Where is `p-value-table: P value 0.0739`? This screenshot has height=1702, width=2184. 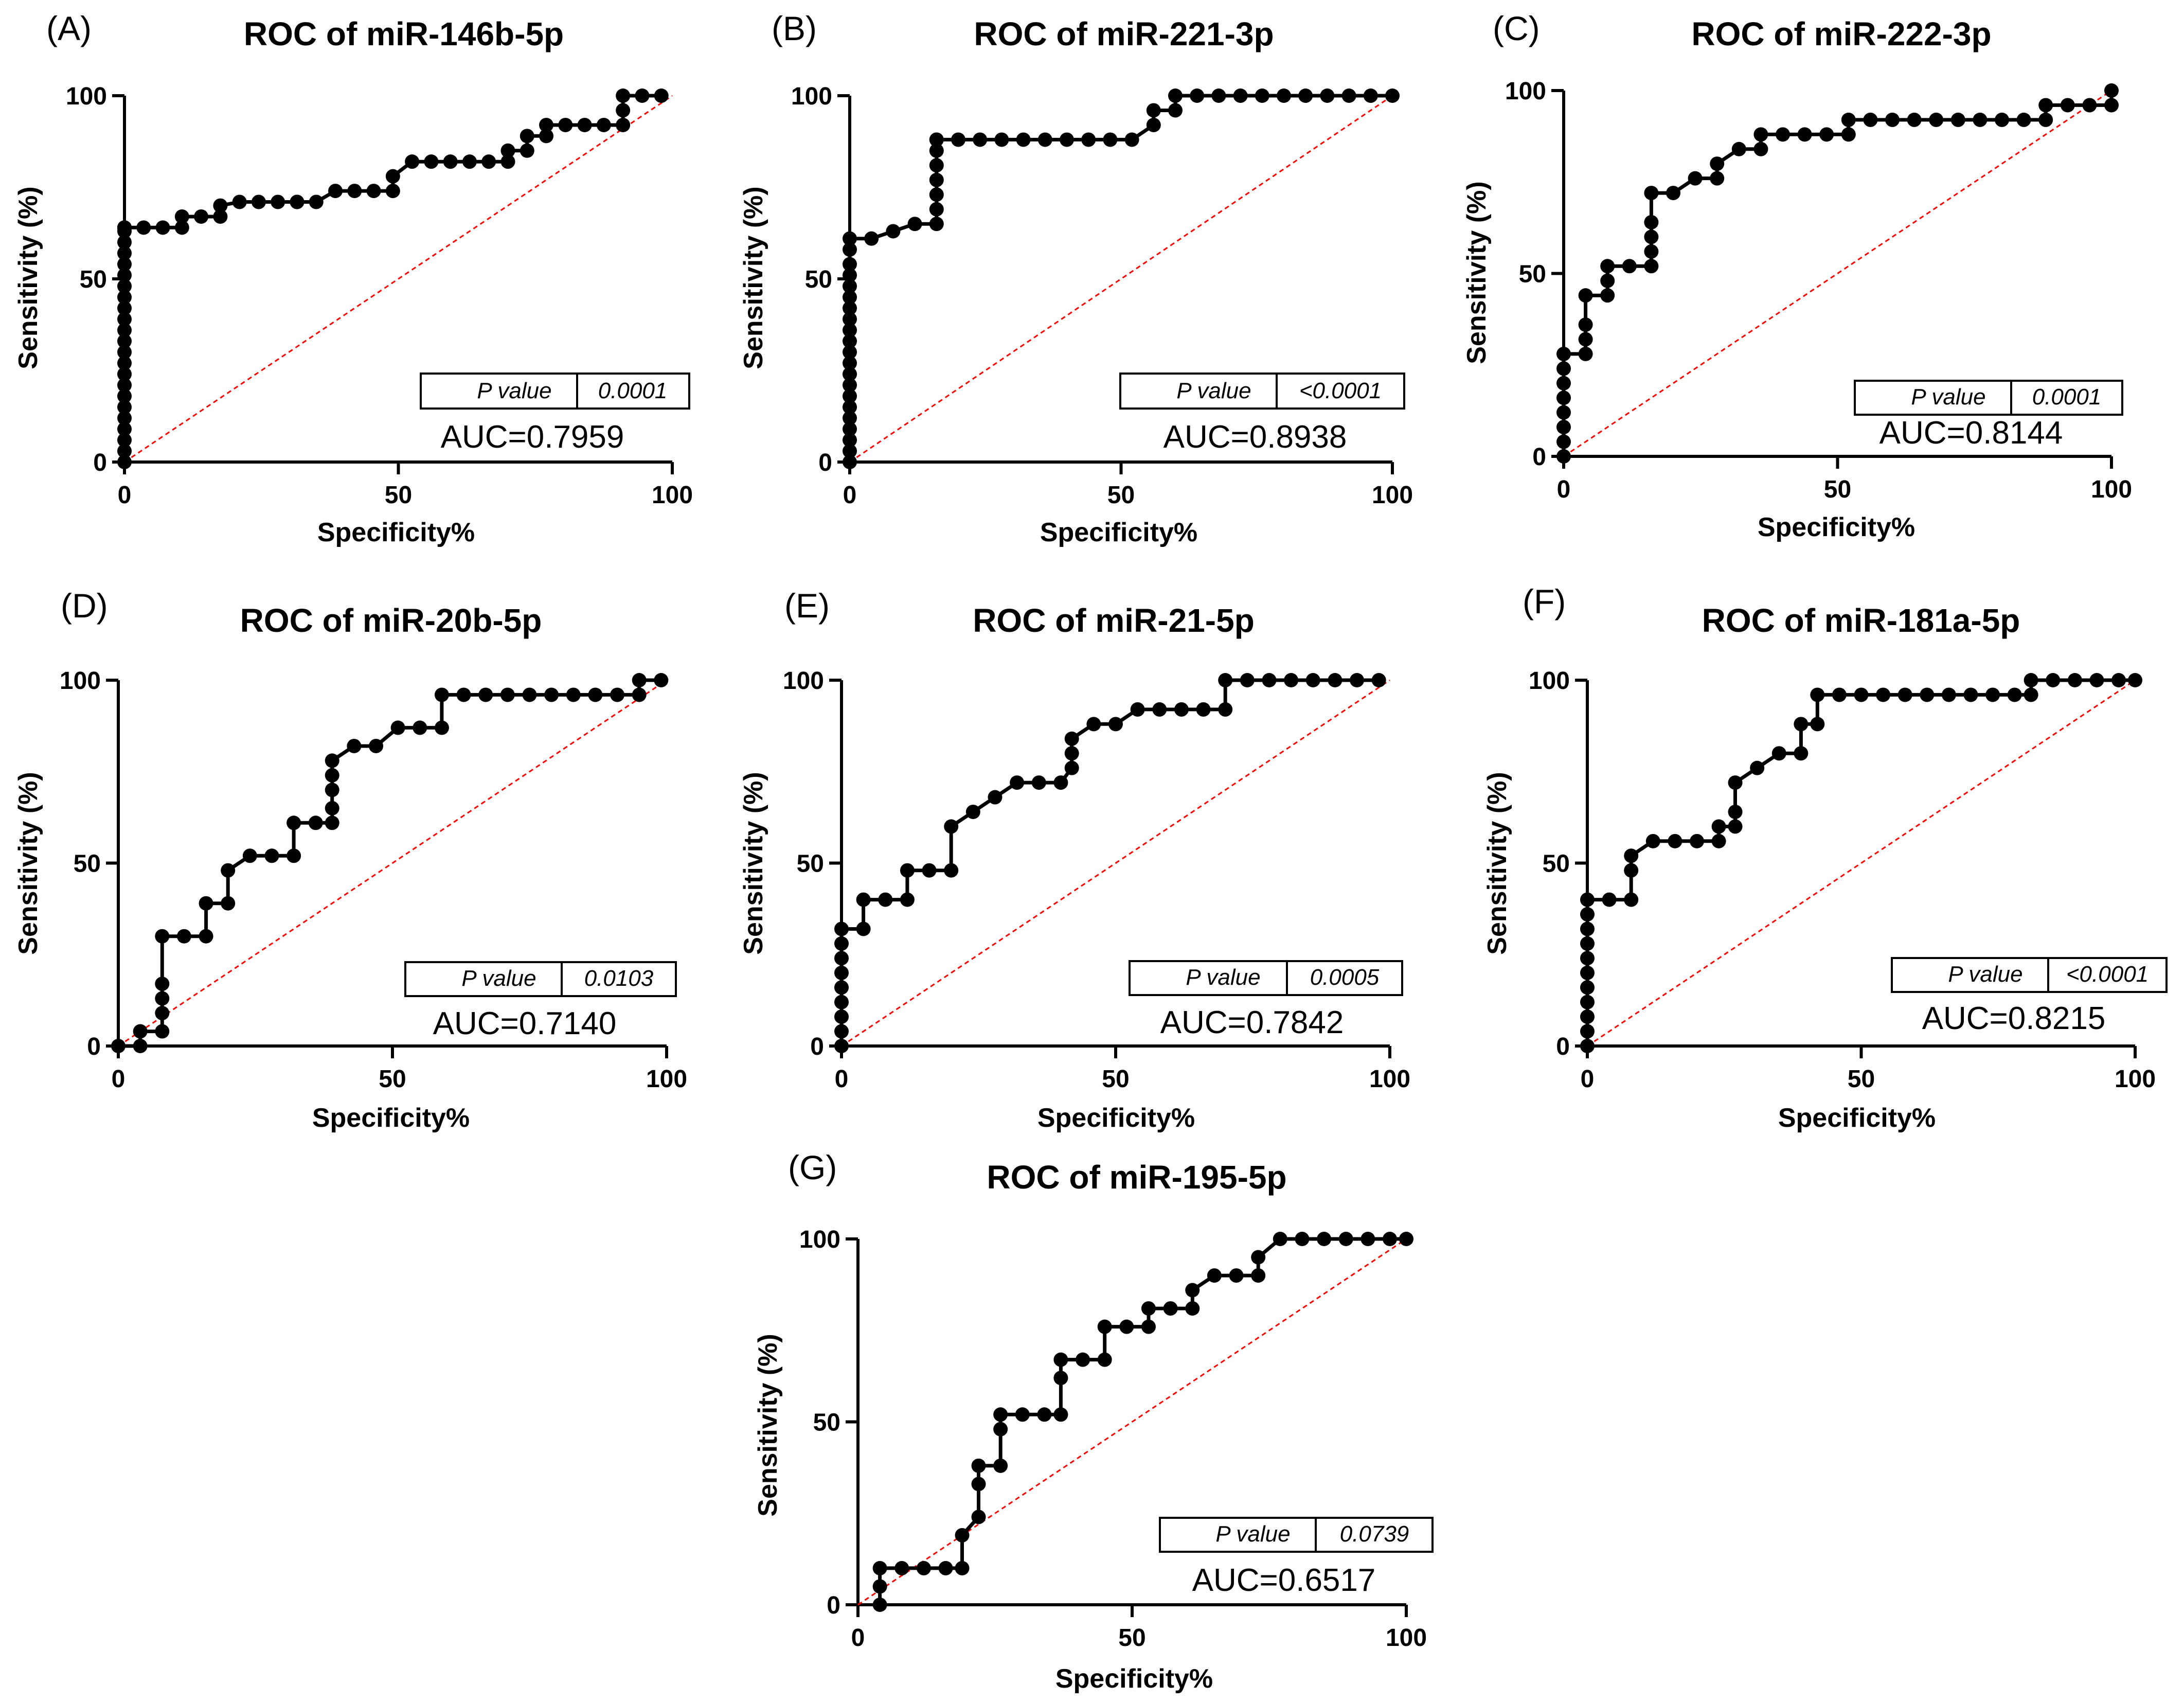 p-value-table: P value 0.0739 is located at coordinates (1296, 1535).